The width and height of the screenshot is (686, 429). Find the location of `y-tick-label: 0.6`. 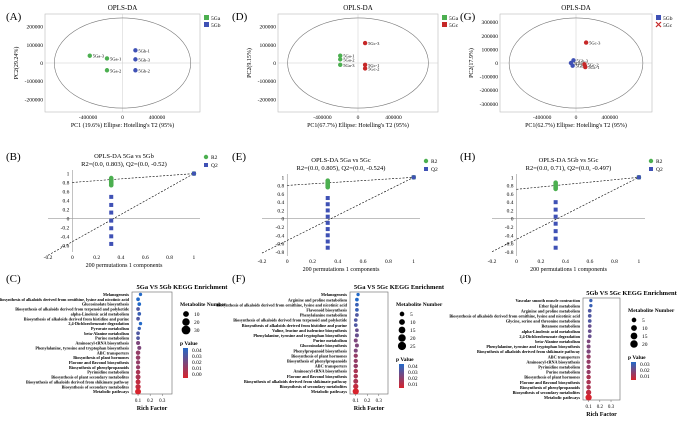

y-tick-label: 0.6 is located at coordinates (510, 195).